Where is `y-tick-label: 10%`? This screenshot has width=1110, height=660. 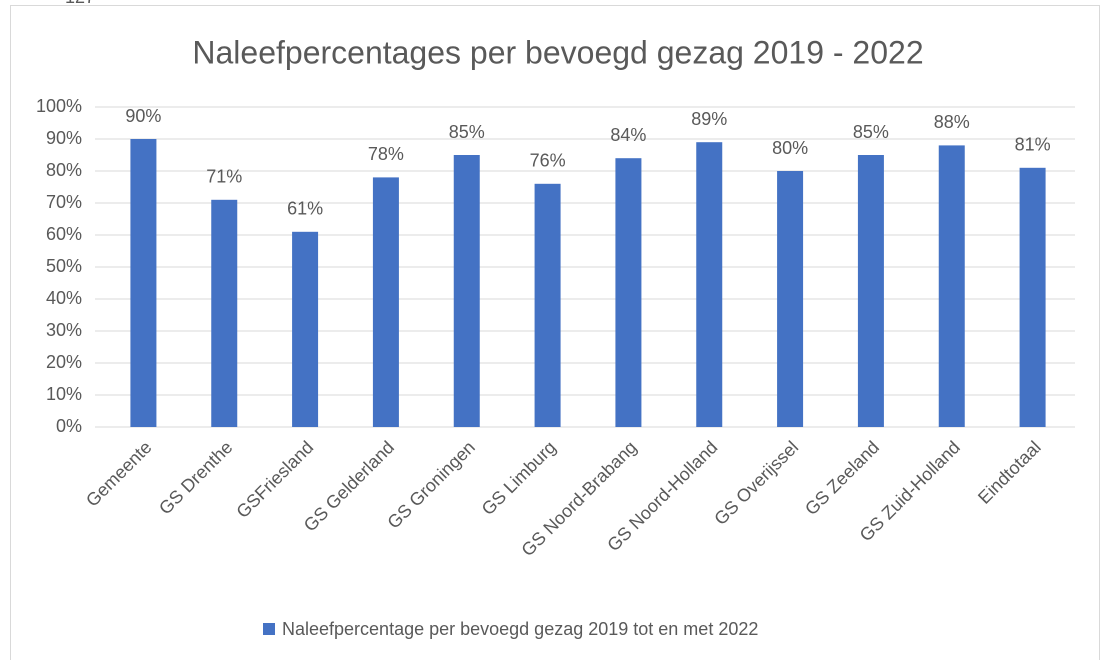
y-tick-label: 10% is located at coordinates (64, 394).